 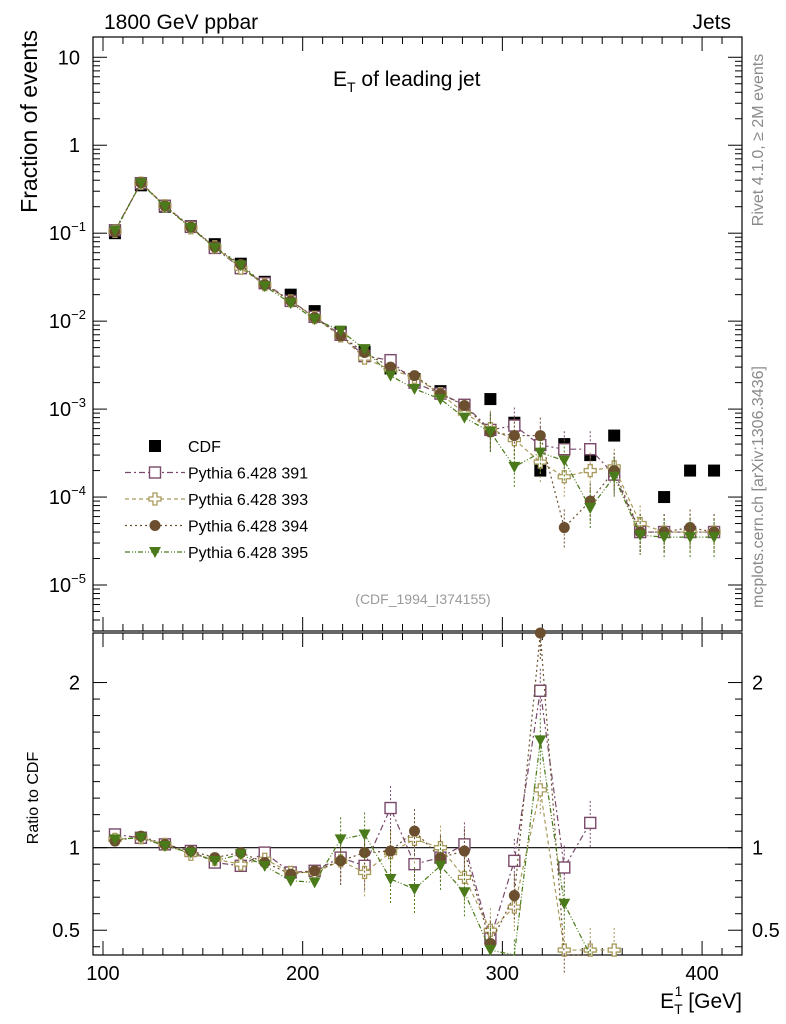 What do you see at coordinates (590, 449) in the screenshot?
I see `marker-s391` at bounding box center [590, 449].